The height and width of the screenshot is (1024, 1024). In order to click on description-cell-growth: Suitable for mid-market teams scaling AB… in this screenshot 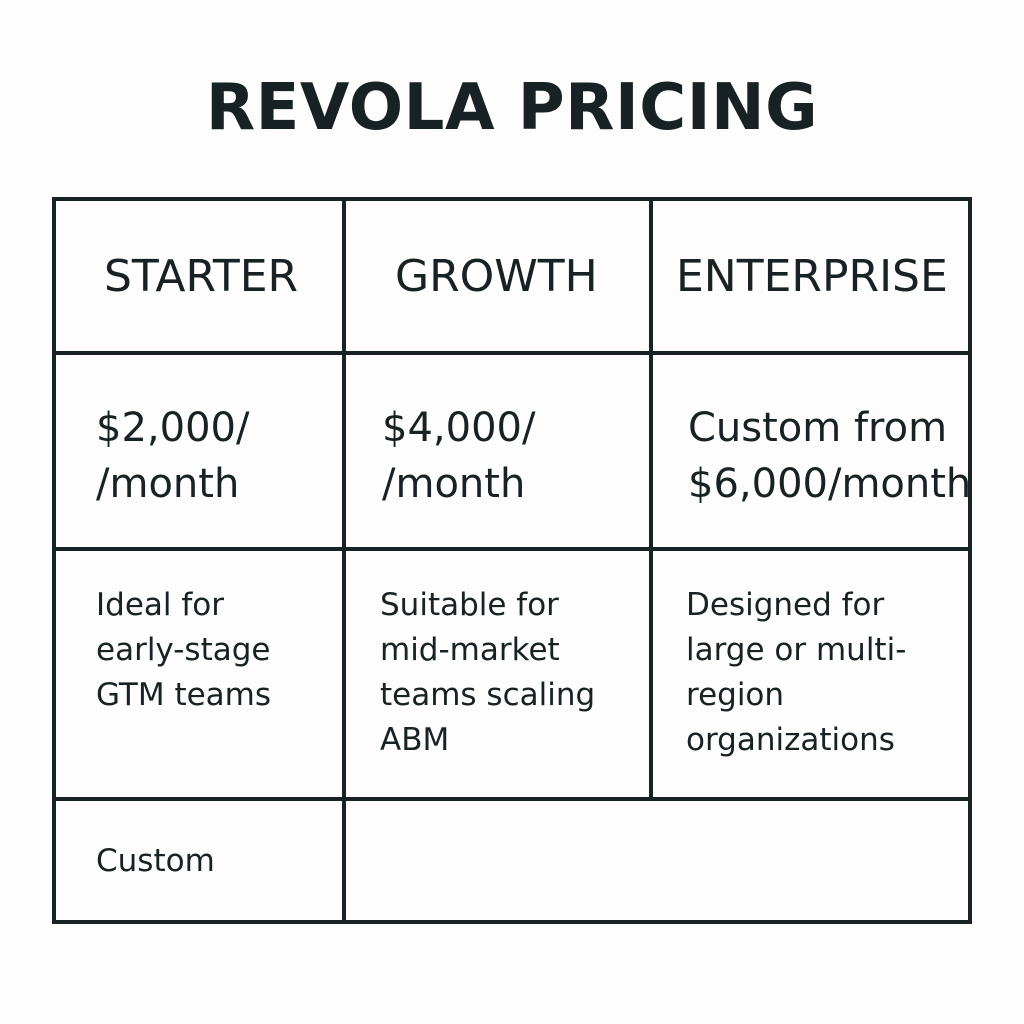, I will do `click(499, 676)`.